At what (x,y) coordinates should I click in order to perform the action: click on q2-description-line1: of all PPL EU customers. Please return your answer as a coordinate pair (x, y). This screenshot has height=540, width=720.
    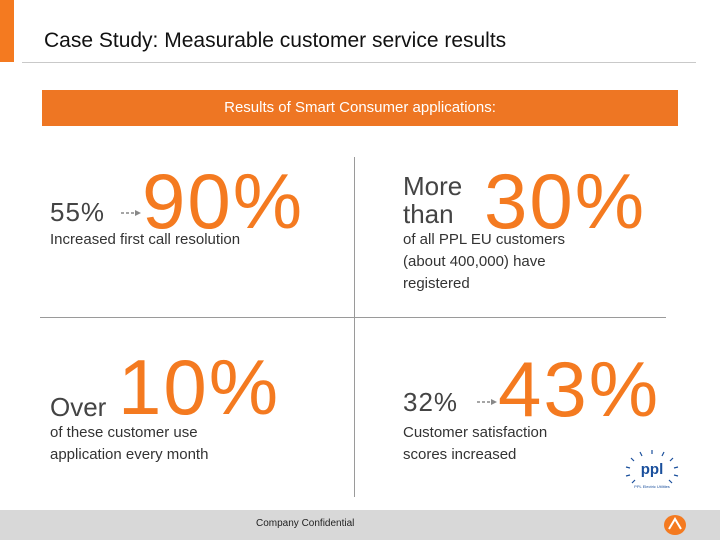
    Looking at the image, I should click on (484, 239).